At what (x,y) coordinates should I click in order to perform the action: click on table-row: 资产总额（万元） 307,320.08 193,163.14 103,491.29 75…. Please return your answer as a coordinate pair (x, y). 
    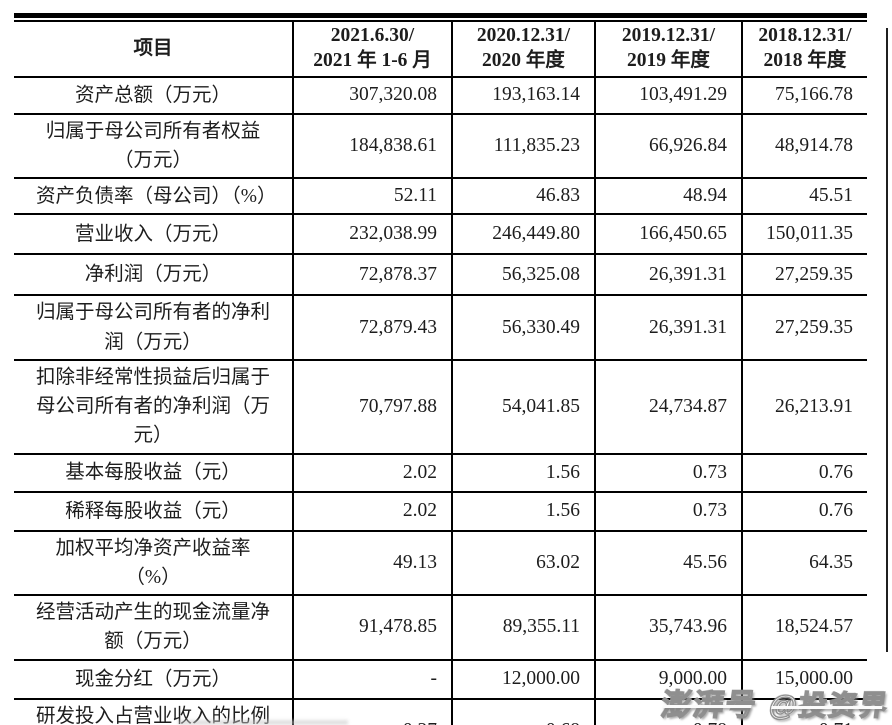
    Looking at the image, I should click on (440, 95).